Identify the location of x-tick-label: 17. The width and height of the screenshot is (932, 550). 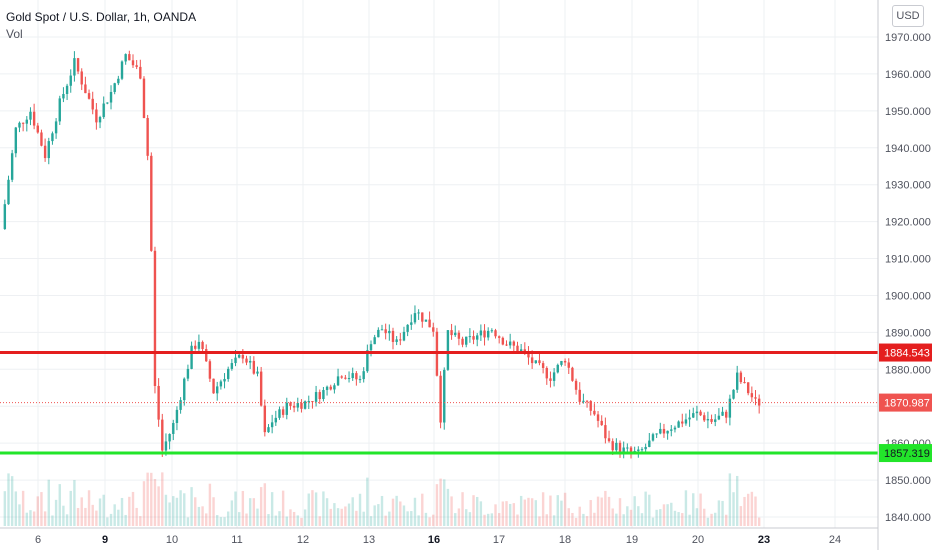
(499, 540).